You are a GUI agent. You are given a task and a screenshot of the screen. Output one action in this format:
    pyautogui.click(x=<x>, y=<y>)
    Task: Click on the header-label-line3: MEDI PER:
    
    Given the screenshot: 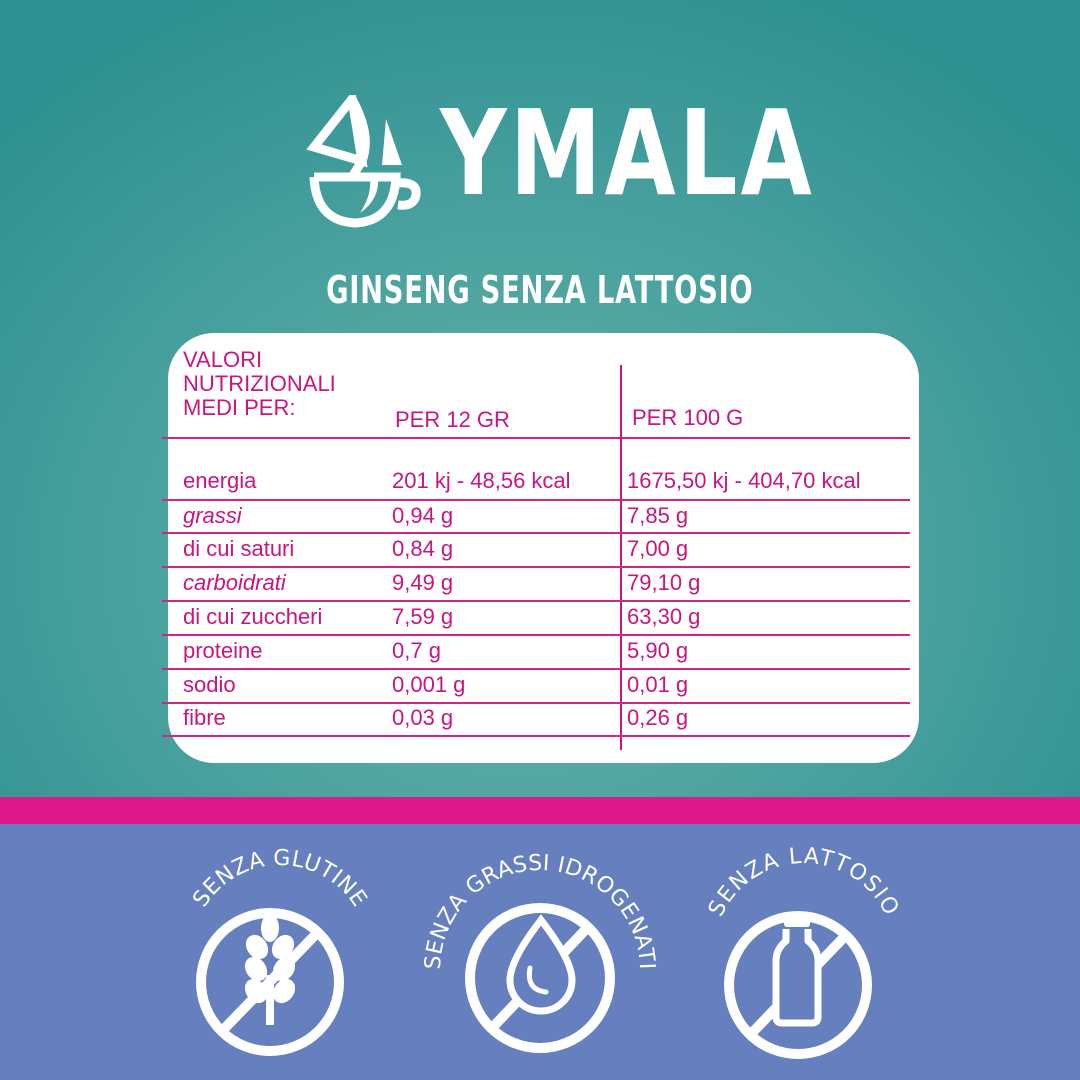 What is the action you would take?
    pyautogui.click(x=239, y=407)
    